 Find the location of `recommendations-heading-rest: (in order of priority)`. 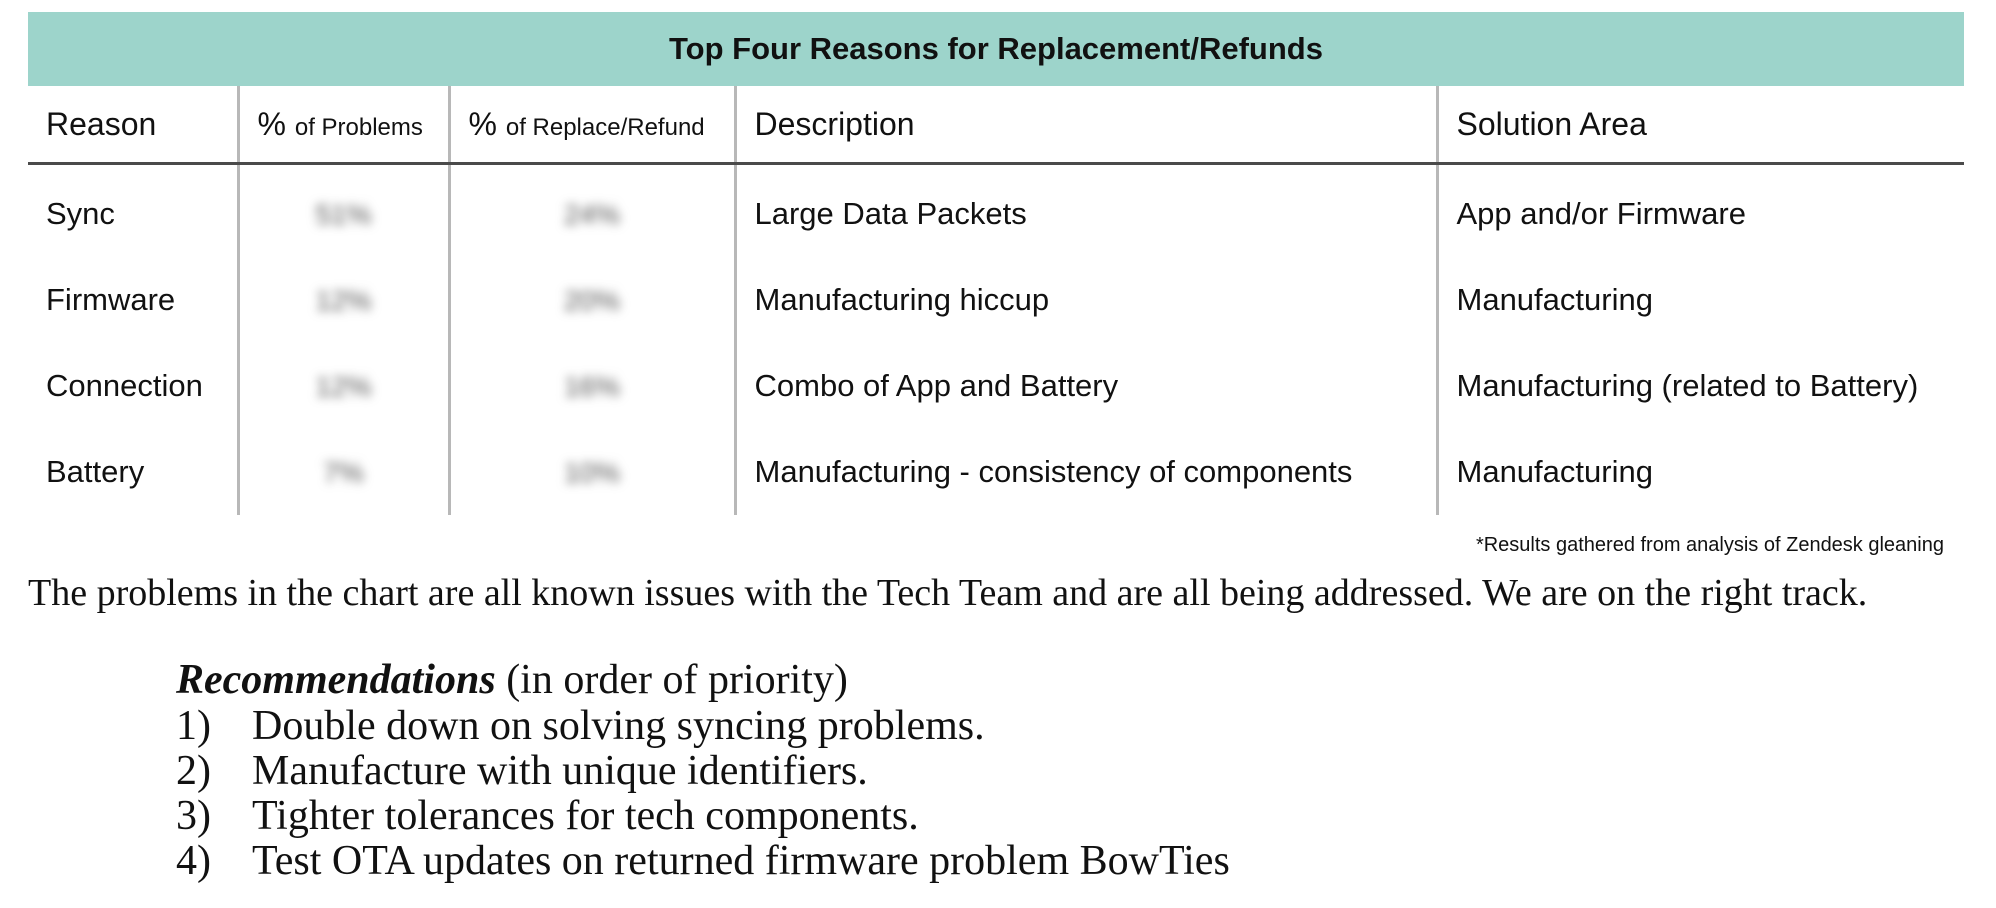

recommendations-heading-rest: (in order of priority) is located at coordinates (671, 680).